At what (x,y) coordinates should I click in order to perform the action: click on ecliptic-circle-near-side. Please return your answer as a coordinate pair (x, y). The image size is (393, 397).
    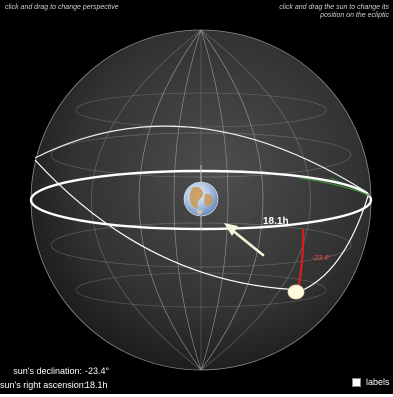
    Looking at the image, I should click on (335, 243).